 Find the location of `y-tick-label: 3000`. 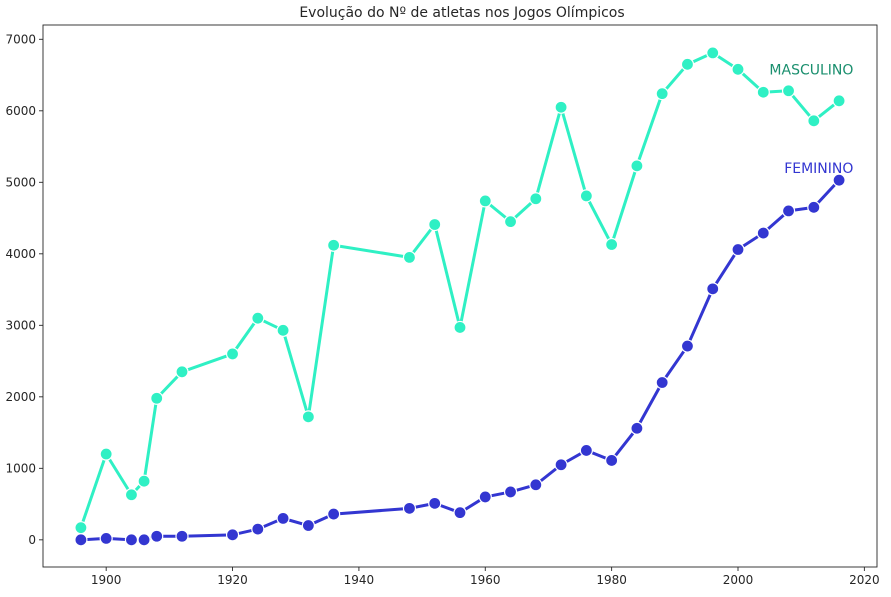

y-tick-label: 3000 is located at coordinates (20, 325).